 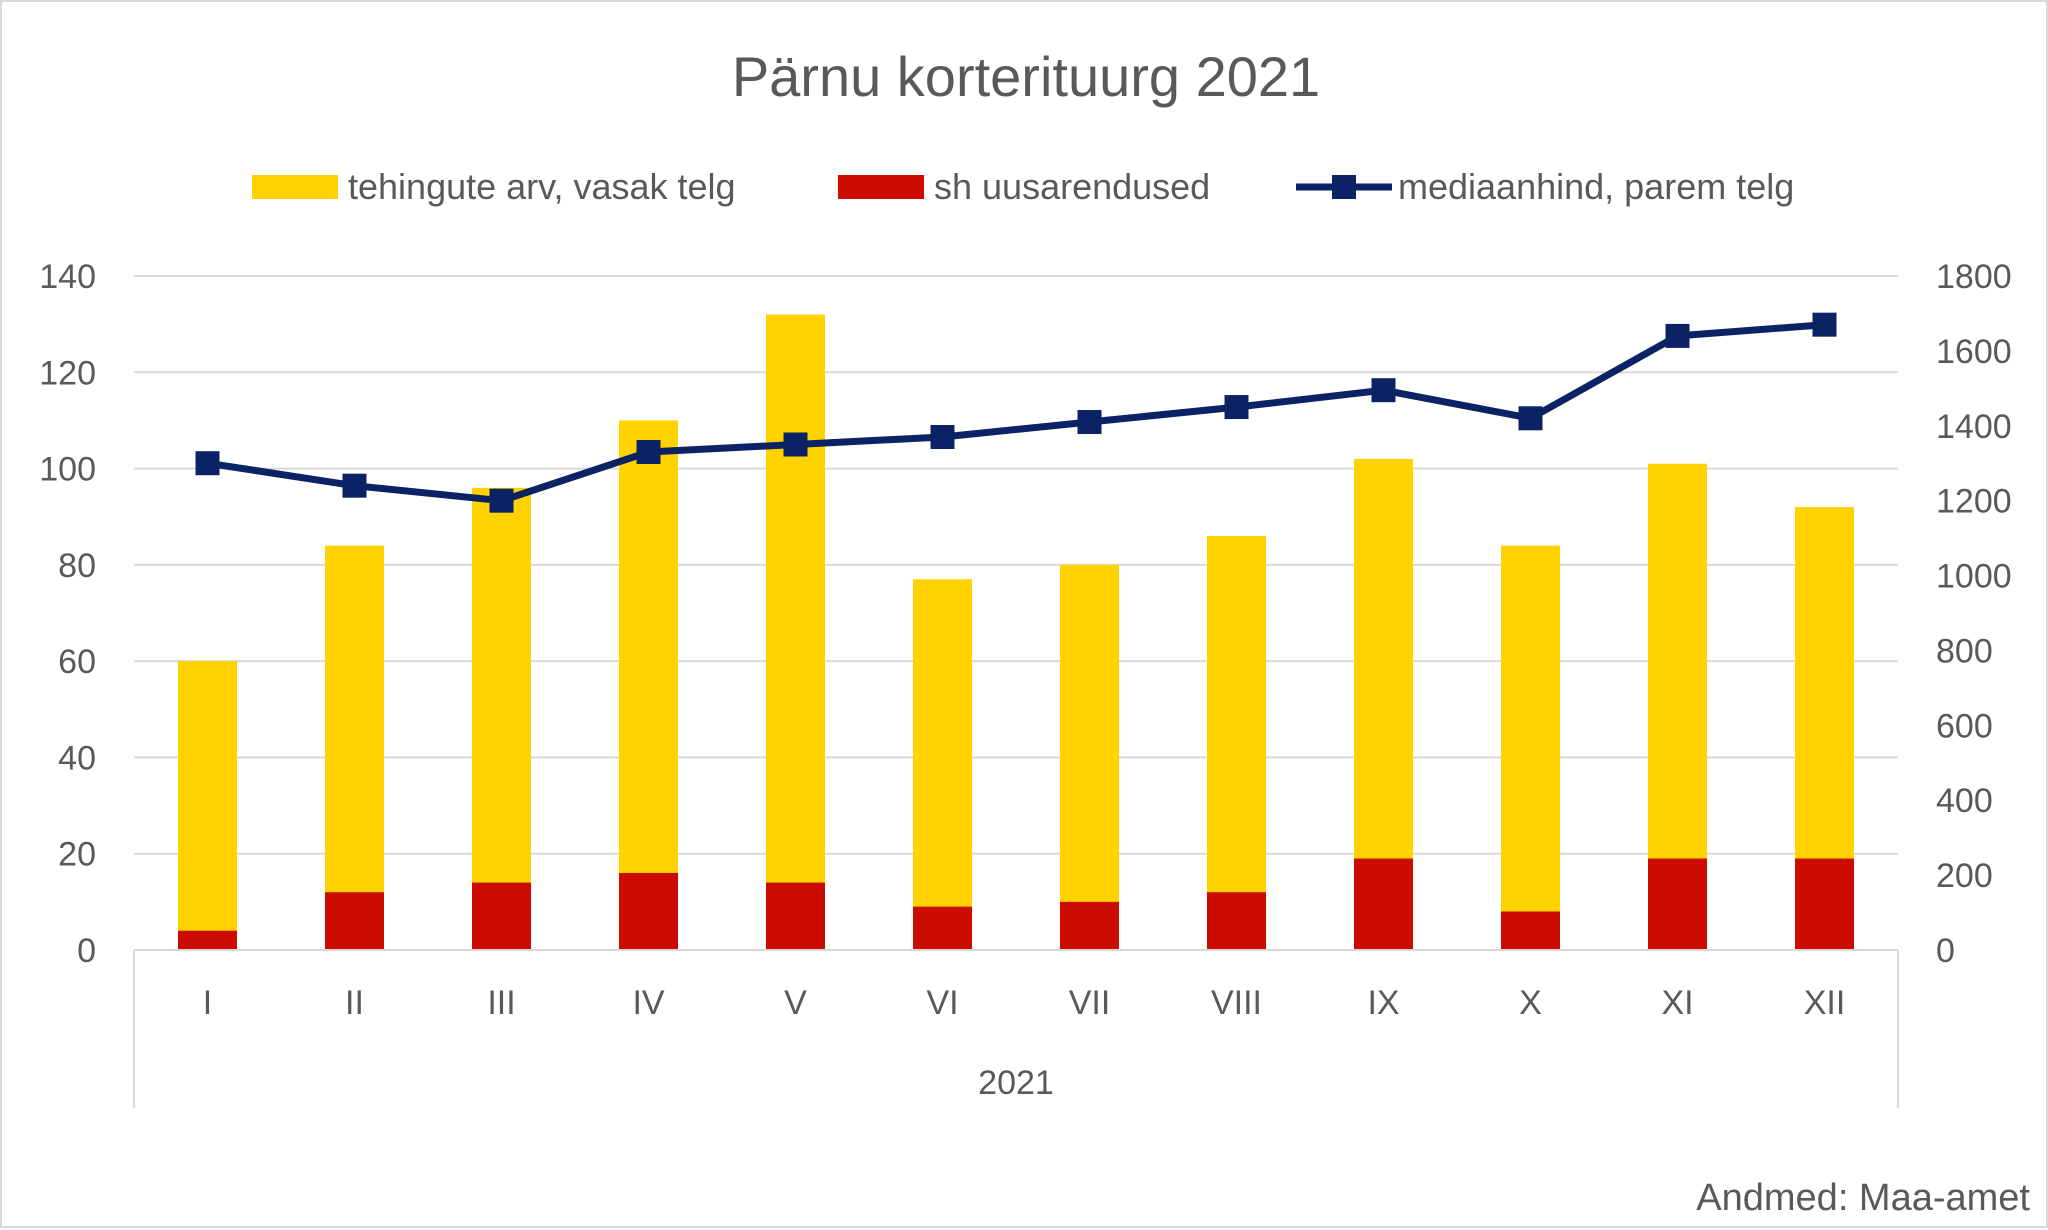 I want to click on left-tick-label: 0, so click(x=86, y=951).